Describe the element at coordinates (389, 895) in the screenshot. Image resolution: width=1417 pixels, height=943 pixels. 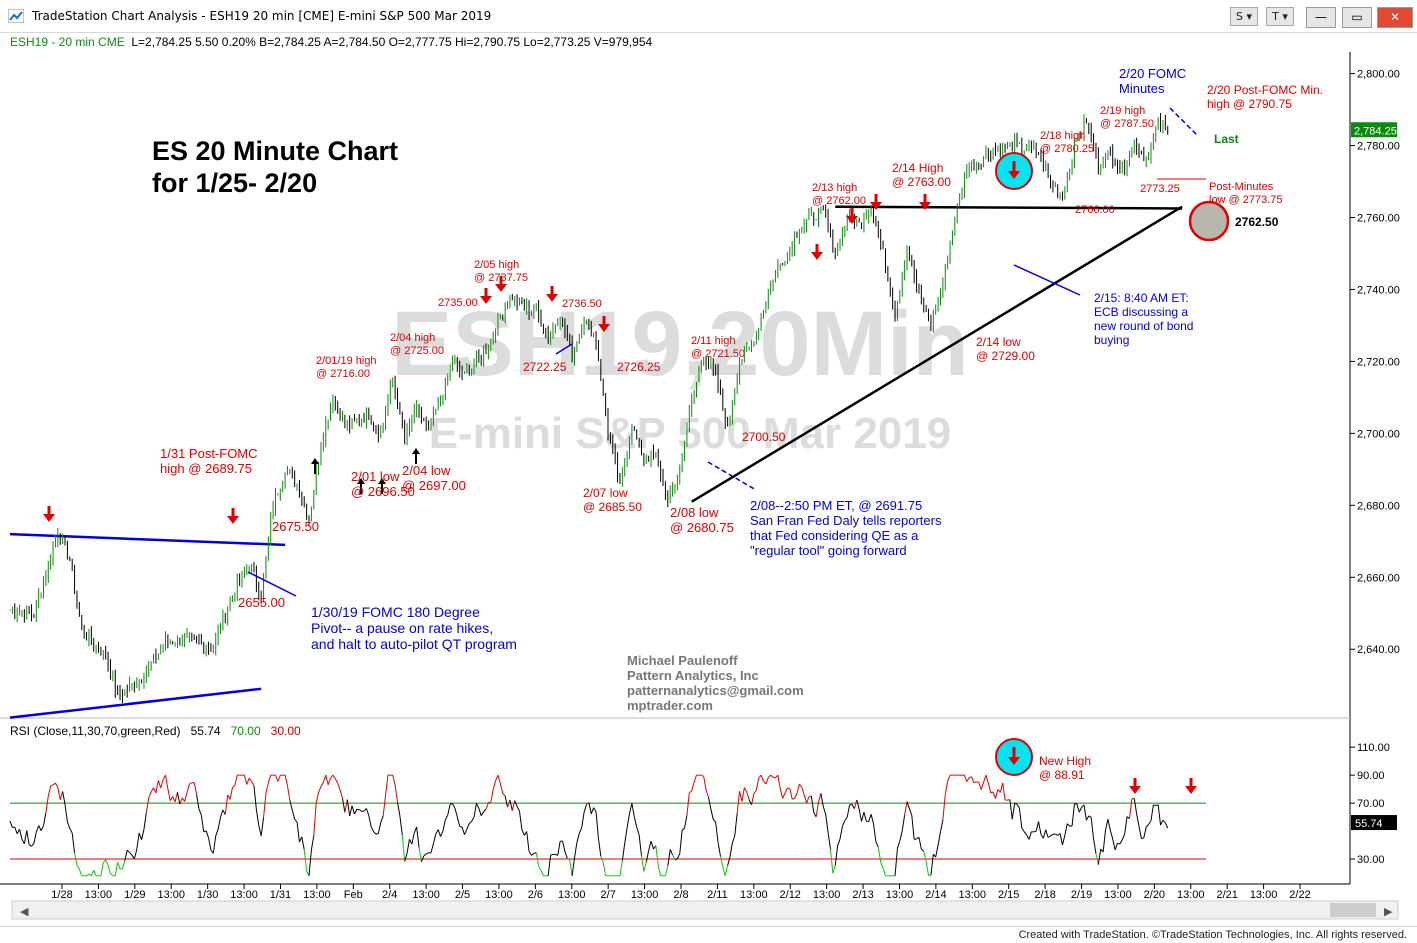
I see `x-tick-label: 2/4` at that location.